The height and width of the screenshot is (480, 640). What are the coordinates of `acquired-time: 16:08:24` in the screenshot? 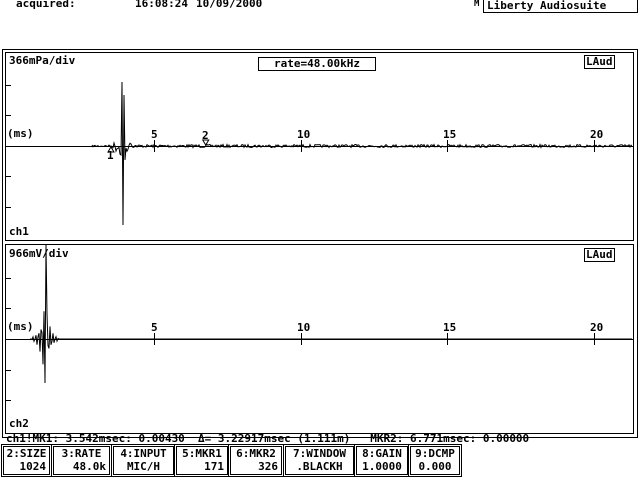 It's located at (161, 5).